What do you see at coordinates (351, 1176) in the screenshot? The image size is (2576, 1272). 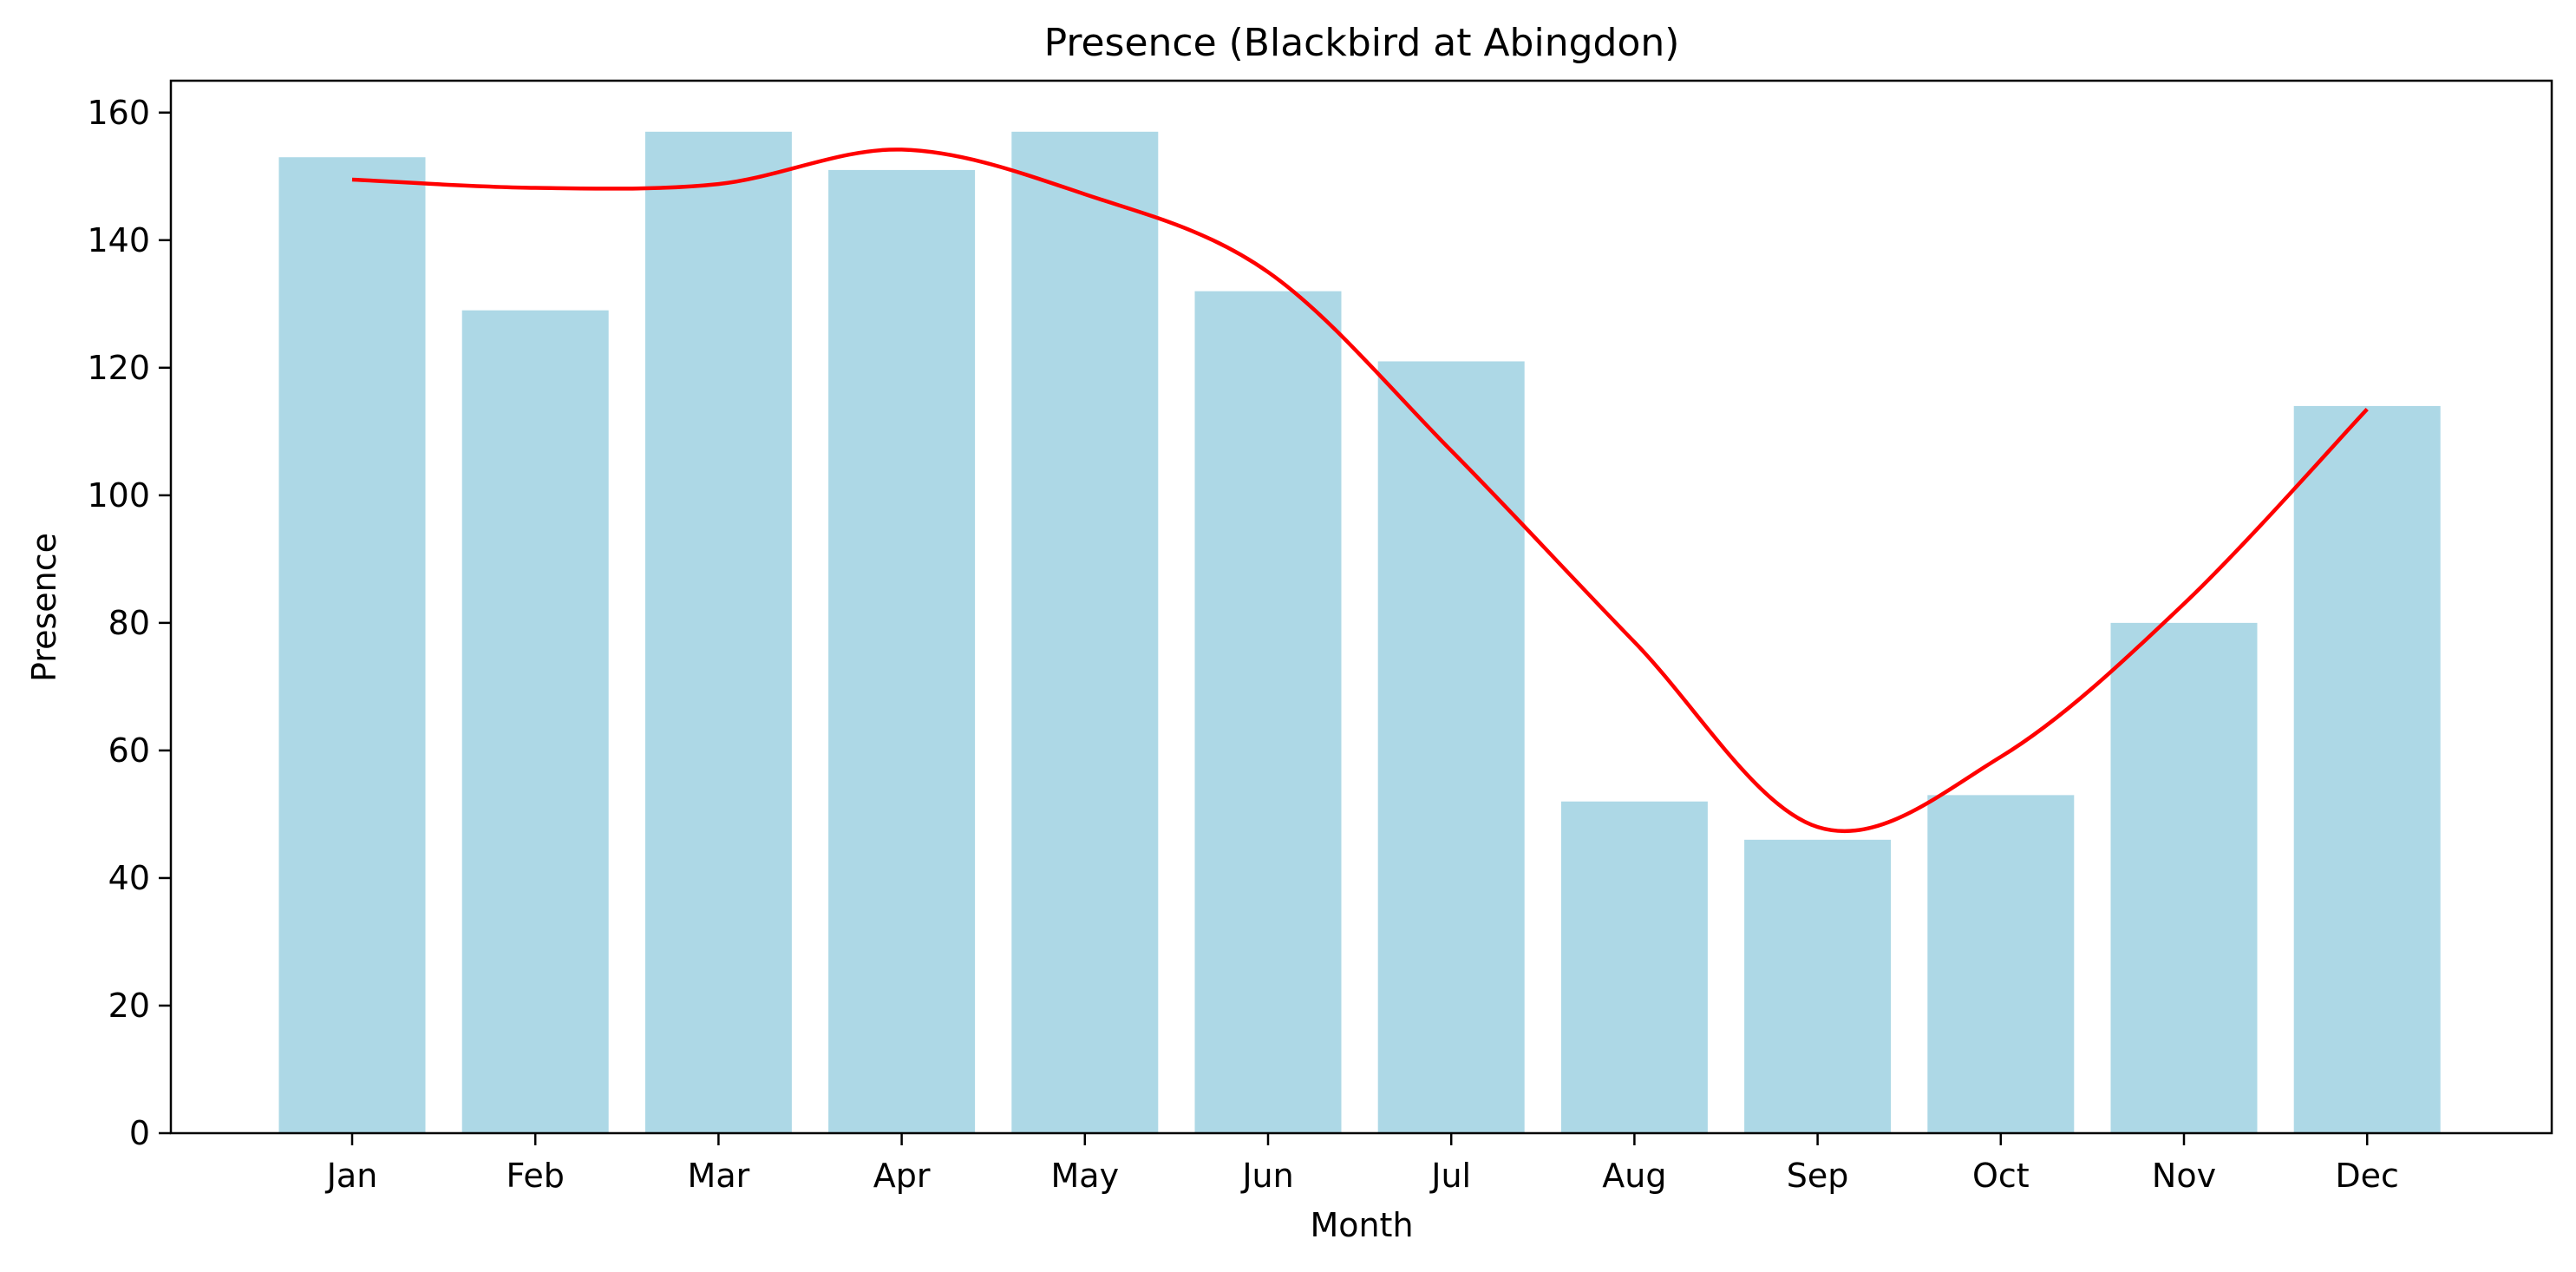 I see `x-tick-label: Jan` at bounding box center [351, 1176].